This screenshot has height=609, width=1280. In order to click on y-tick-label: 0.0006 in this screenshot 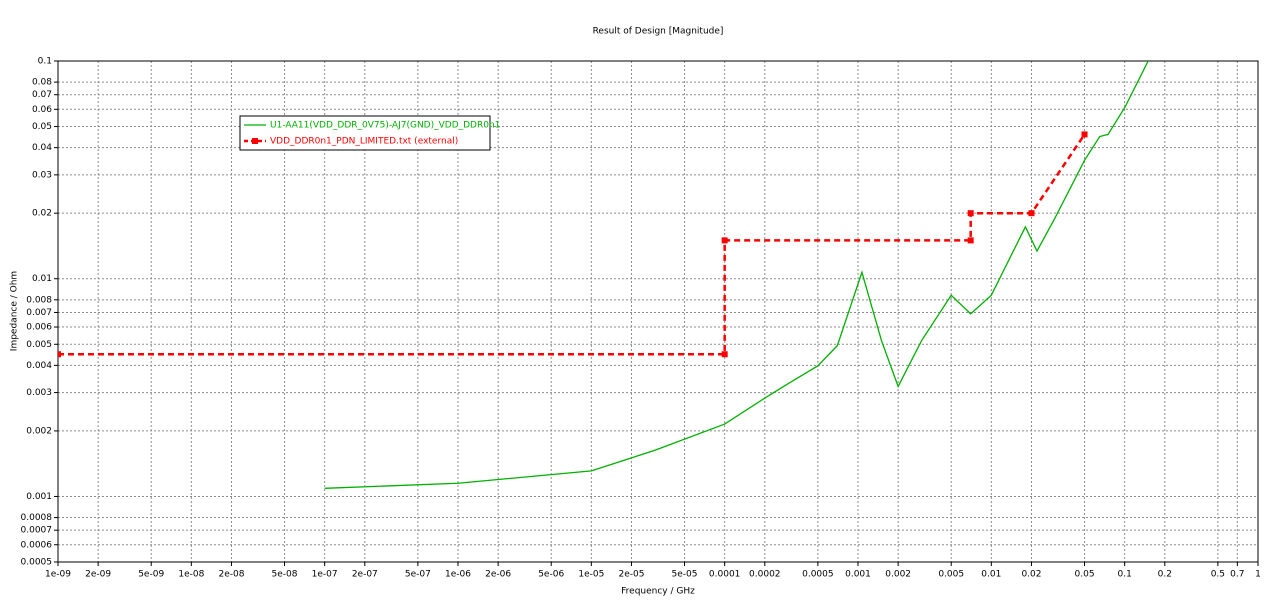, I will do `click(37, 545)`.